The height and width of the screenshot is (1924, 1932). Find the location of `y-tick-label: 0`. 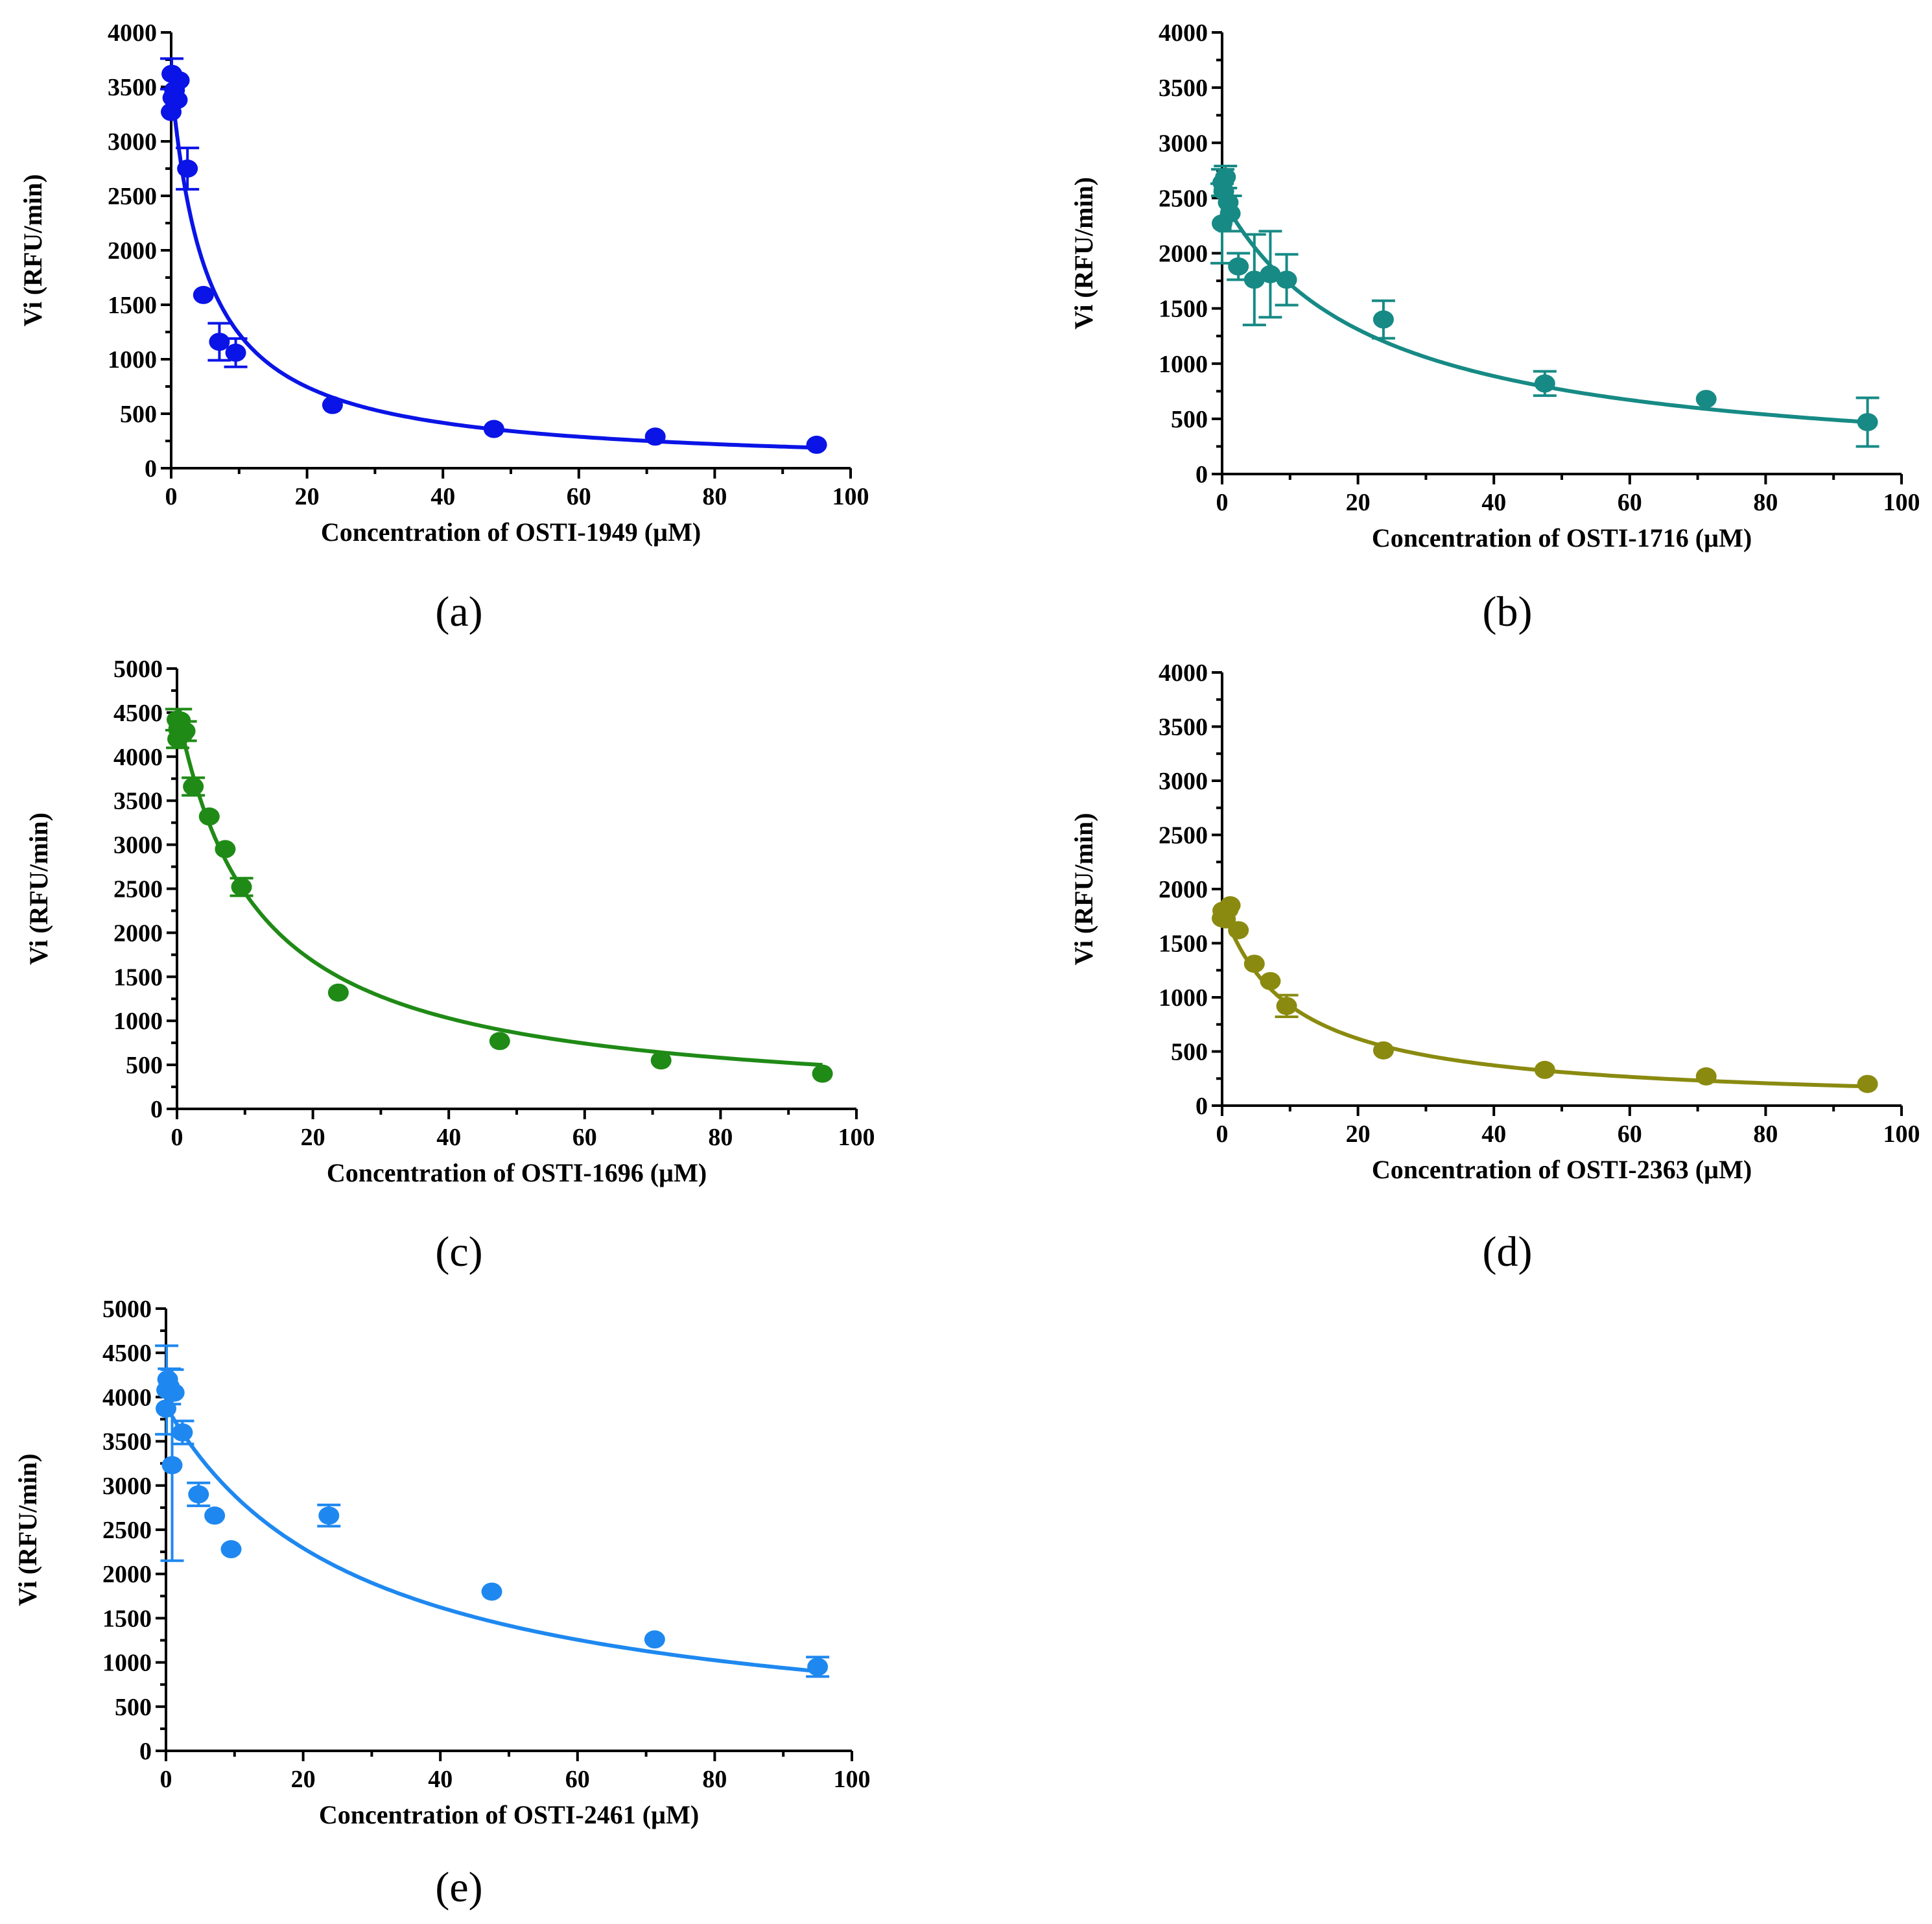

y-tick-label: 0 is located at coordinates (1202, 1106).